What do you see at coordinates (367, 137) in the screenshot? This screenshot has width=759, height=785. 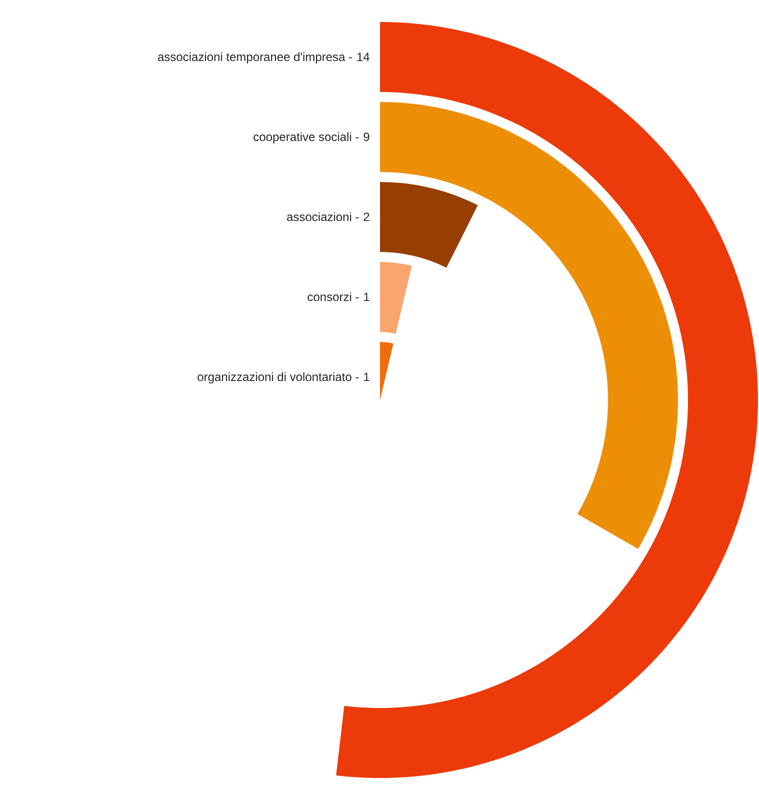 I see `data-label: 9` at bounding box center [367, 137].